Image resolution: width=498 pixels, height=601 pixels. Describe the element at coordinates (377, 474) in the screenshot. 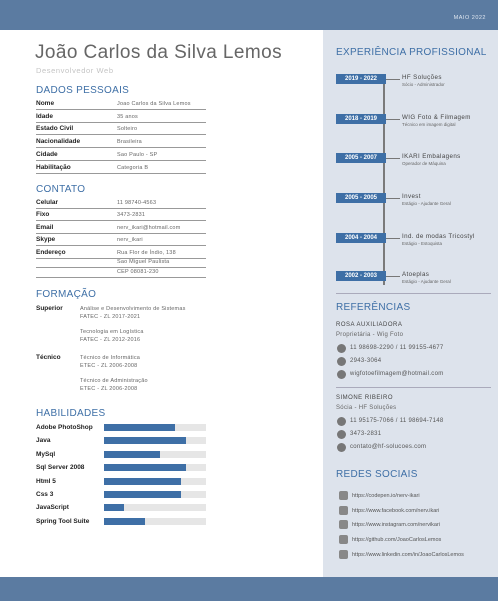

I see `section-title: REDES SOCIAIS` at that location.